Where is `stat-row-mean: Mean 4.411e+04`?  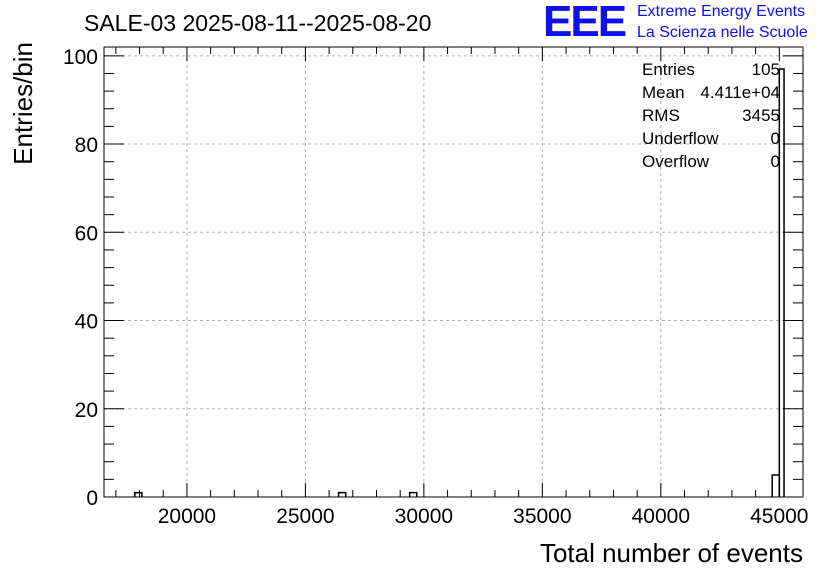 stat-row-mean: Mean 4.411e+04 is located at coordinates (712, 94).